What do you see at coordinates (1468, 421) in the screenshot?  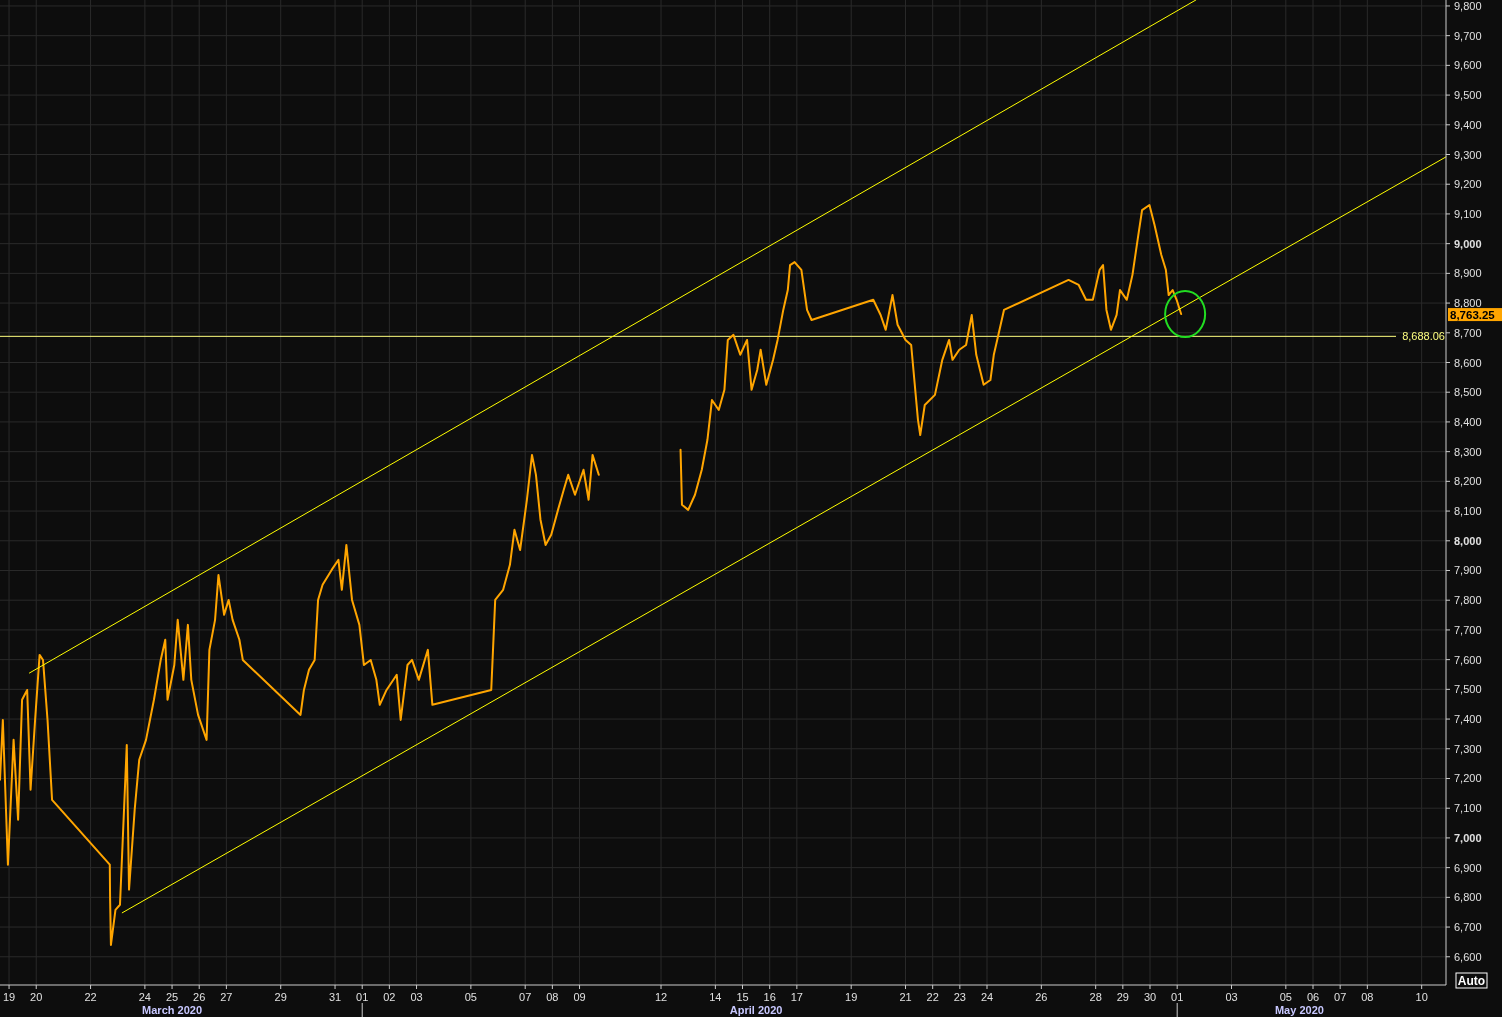 I see `y-tick-label: 8,400` at bounding box center [1468, 421].